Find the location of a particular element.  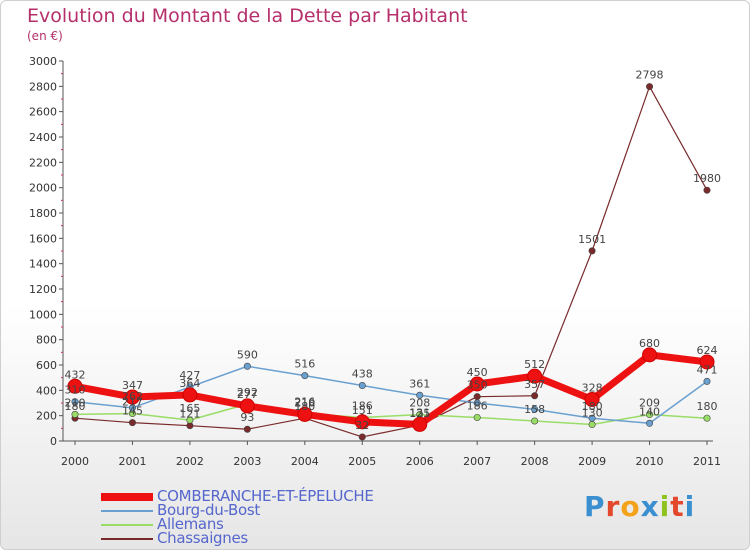

data-label: 1501 is located at coordinates (592, 239).